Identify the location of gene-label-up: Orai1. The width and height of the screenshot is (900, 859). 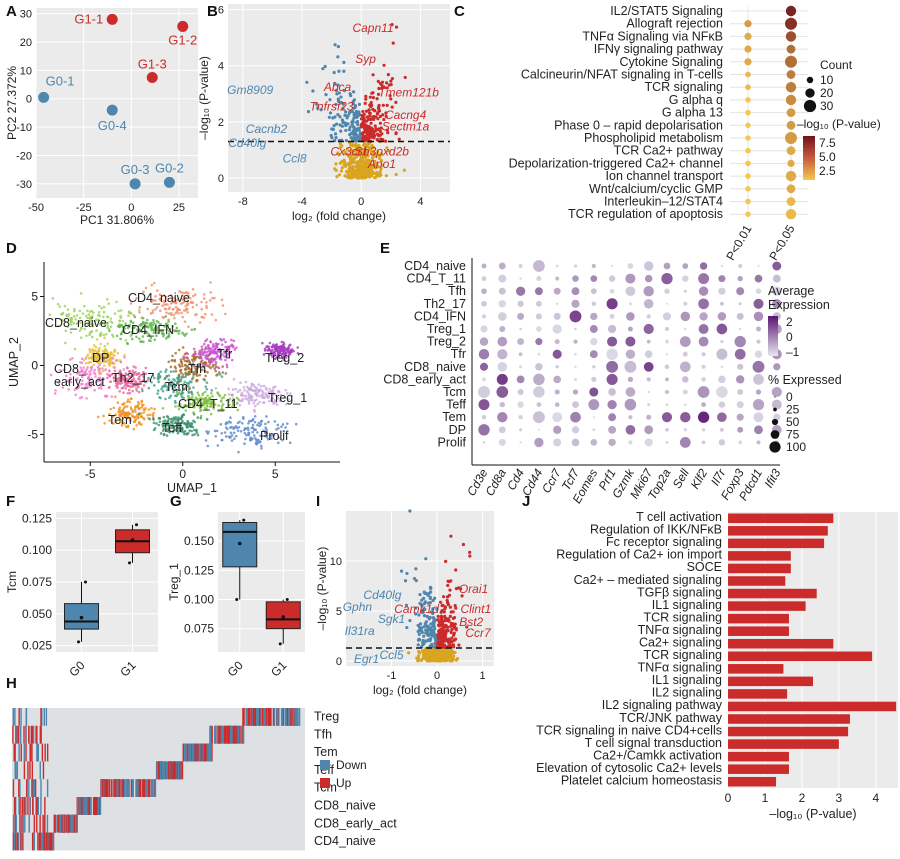
(473, 589).